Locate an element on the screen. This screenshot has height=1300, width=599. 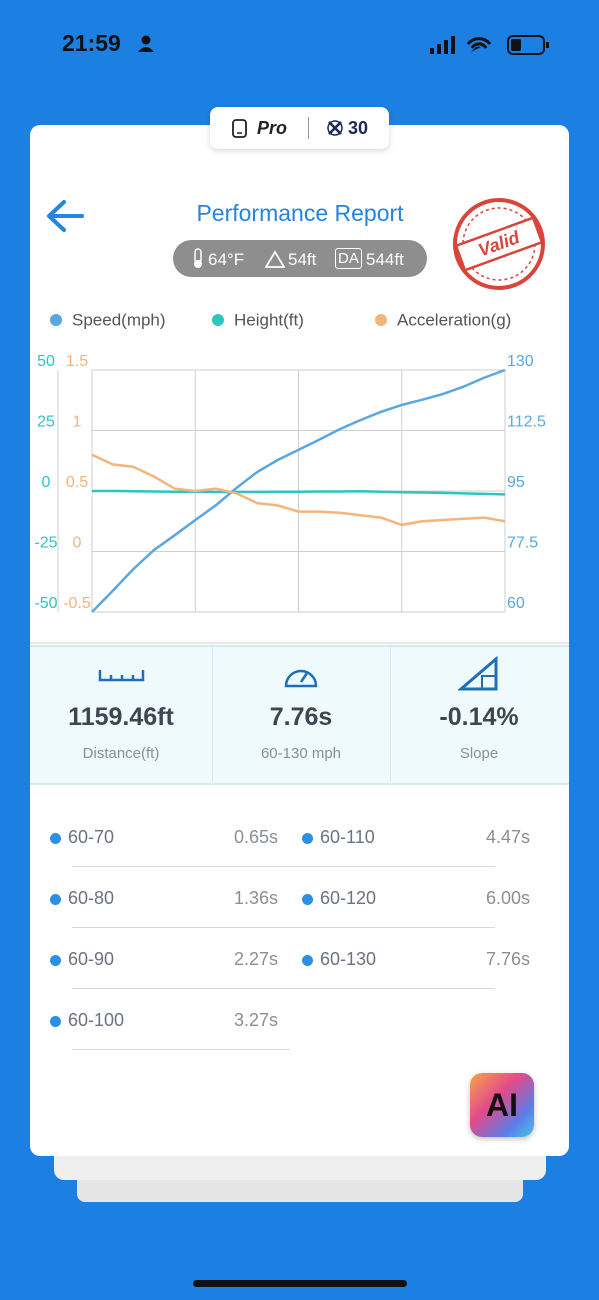
tick-label: 60 is located at coordinates (516, 603).